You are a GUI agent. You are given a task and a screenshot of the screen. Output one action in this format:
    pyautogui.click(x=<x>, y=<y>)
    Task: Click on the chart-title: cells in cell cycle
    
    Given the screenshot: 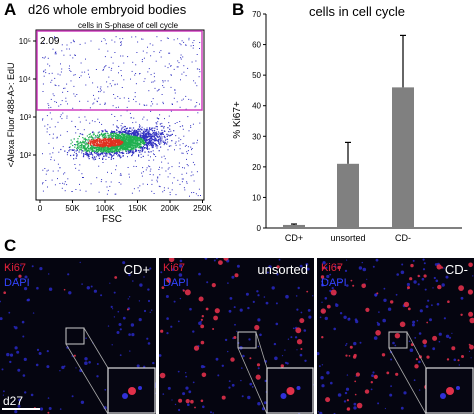 What is the action you would take?
    pyautogui.click(x=357, y=11)
    